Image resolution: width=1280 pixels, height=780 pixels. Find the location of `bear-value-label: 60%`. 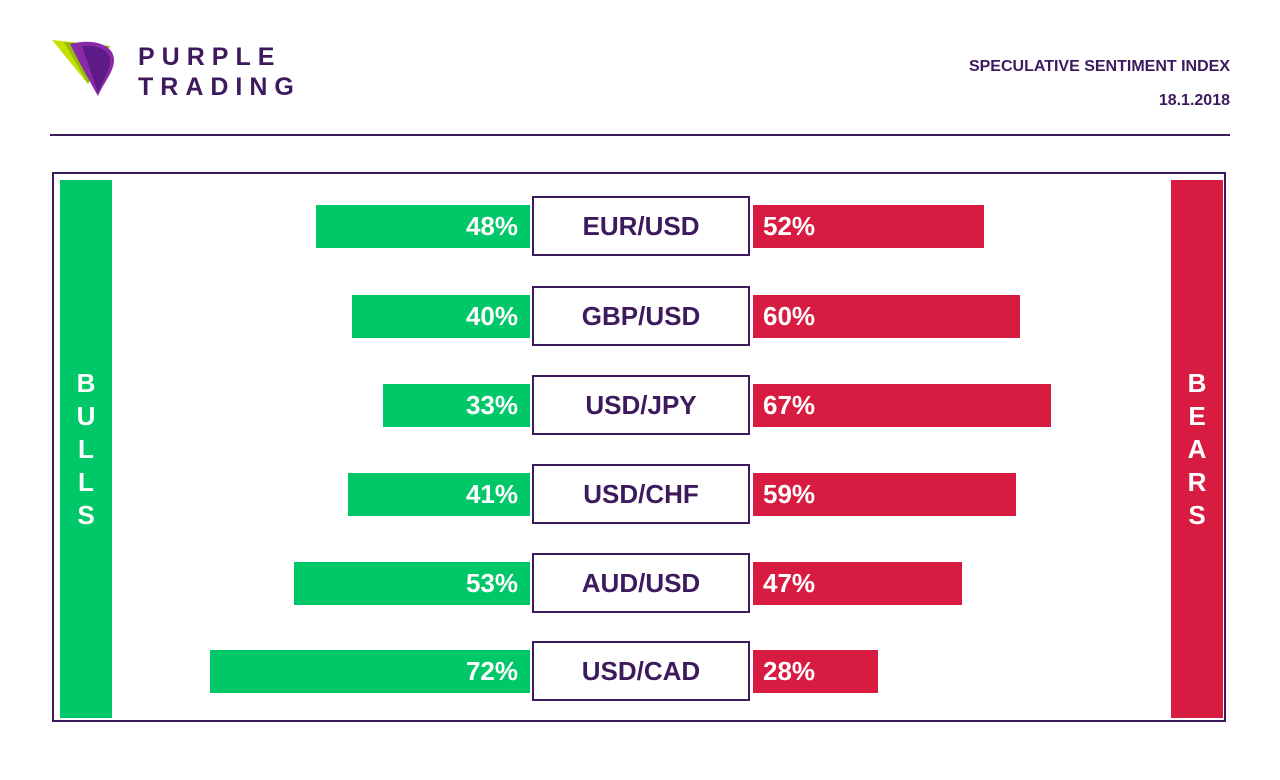

bear-value-label: 60% is located at coordinates (789, 316).